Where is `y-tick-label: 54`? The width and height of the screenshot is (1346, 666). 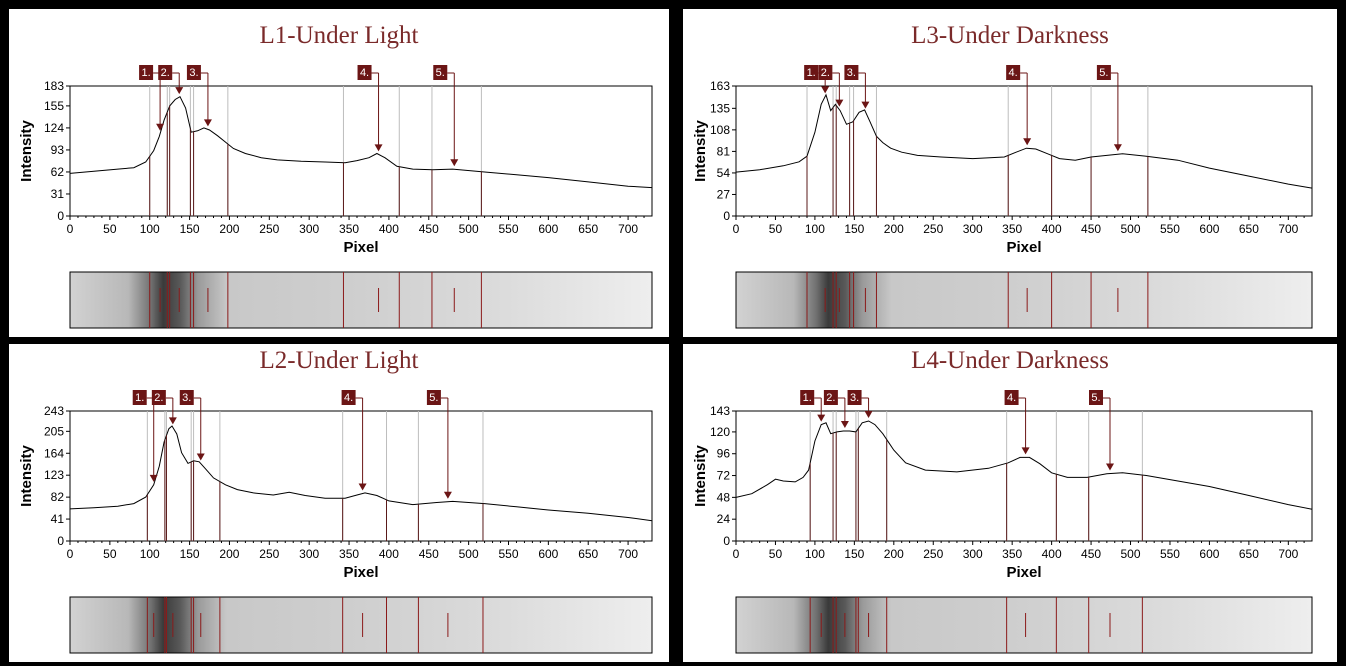
y-tick-label: 54 is located at coordinates (724, 173).